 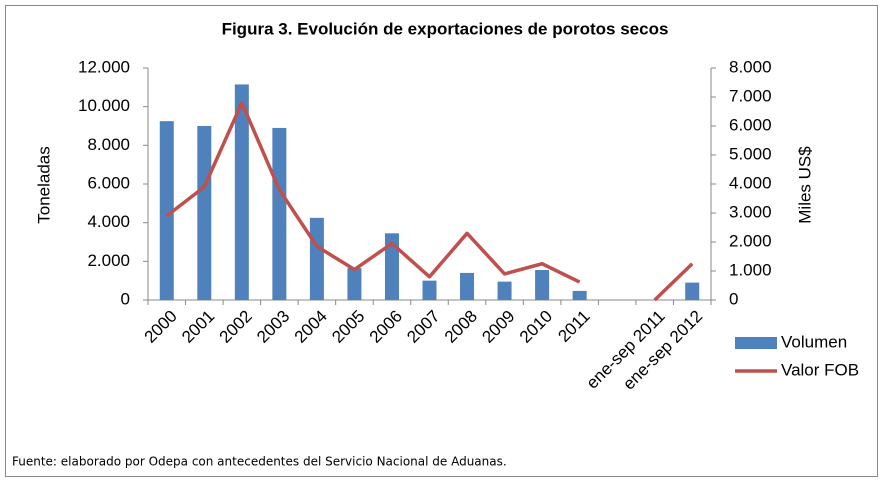 I want to click on legend-swatch, so click(x=756, y=343).